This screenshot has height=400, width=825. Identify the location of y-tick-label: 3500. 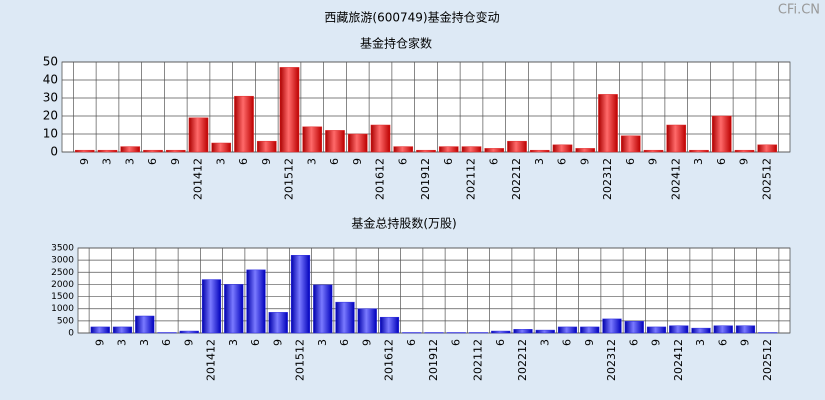
(62, 249).